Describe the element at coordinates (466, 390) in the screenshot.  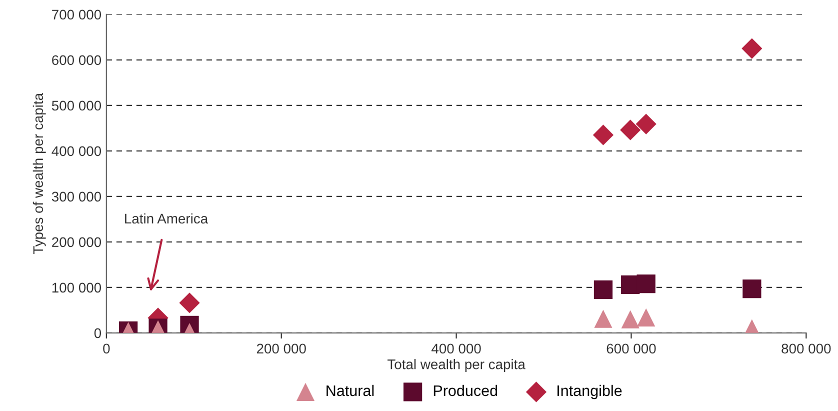
I see `legend-label: Produced` at that location.